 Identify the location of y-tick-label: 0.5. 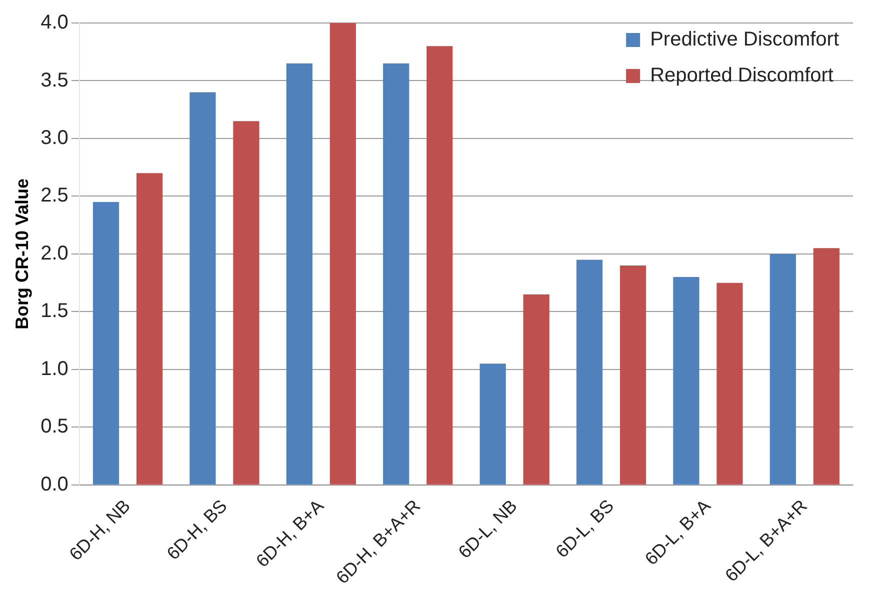
(54, 427).